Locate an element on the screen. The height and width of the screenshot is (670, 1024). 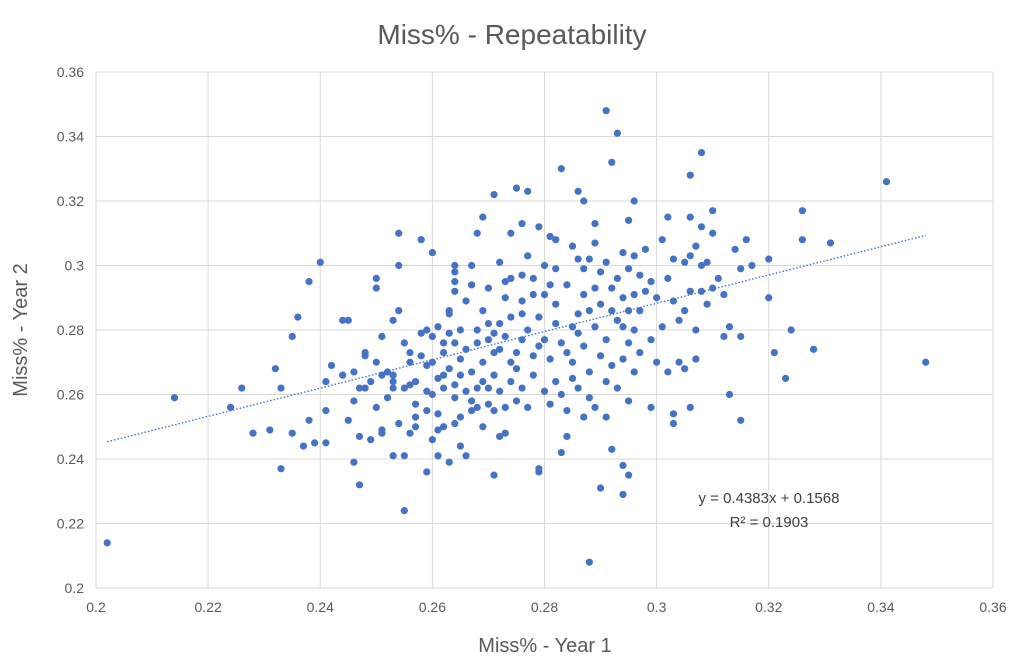
x-tick-label: 0.3 is located at coordinates (657, 607).